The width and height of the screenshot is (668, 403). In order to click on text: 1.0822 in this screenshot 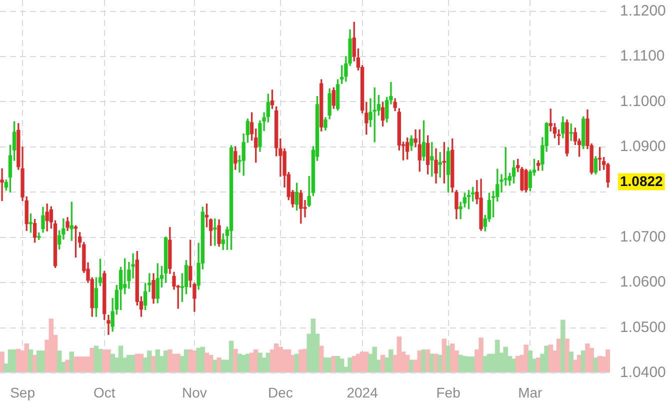, I will do `click(642, 181)`.